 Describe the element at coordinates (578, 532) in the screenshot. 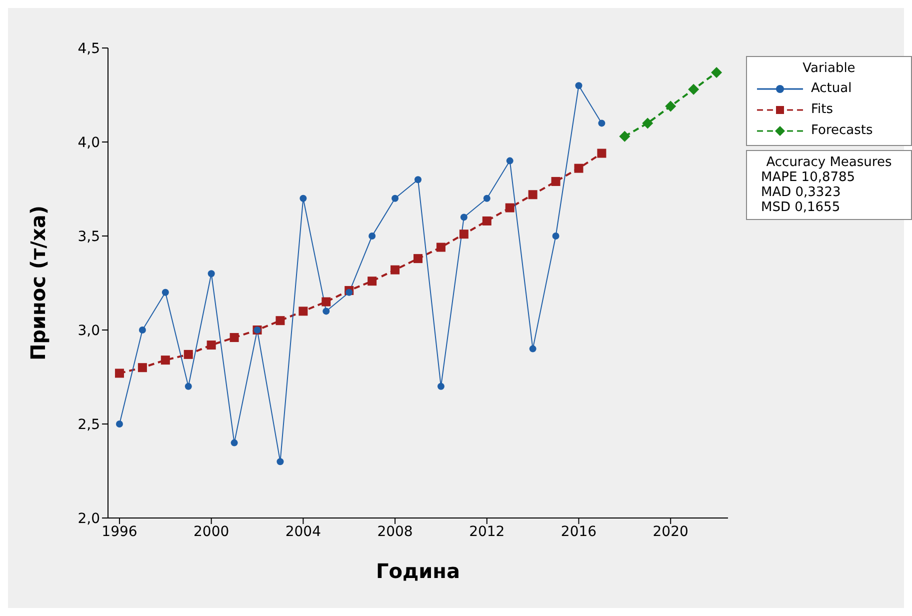

I see `x-tick-label: 2016` at that location.